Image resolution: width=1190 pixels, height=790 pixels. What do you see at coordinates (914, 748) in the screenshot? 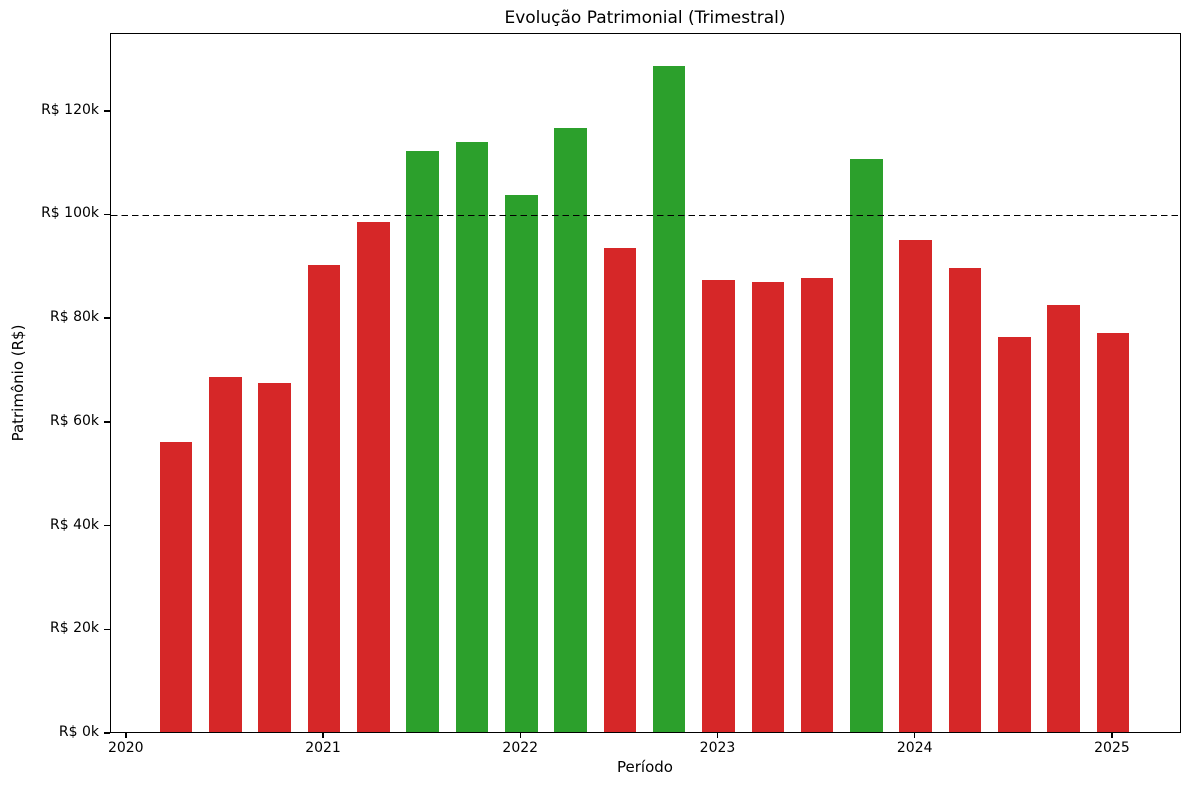
I see `x-tick-label-2024: 2024` at bounding box center [914, 748].